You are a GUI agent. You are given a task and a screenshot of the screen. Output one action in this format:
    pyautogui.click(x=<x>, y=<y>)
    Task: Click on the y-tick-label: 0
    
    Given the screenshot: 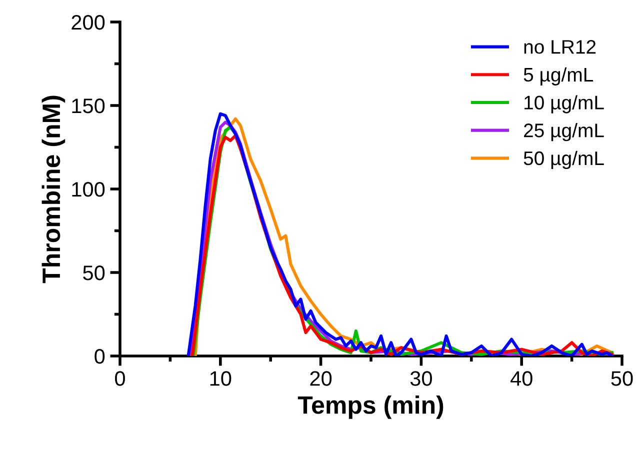 What is the action you would take?
    pyautogui.click(x=99, y=356)
    